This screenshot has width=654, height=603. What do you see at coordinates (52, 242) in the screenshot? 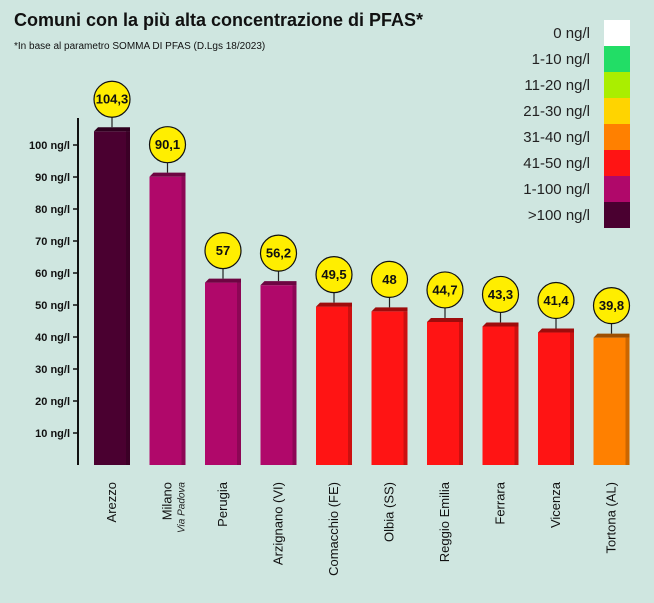
I see `y-tick-label: 70 ng/l` at bounding box center [52, 242].